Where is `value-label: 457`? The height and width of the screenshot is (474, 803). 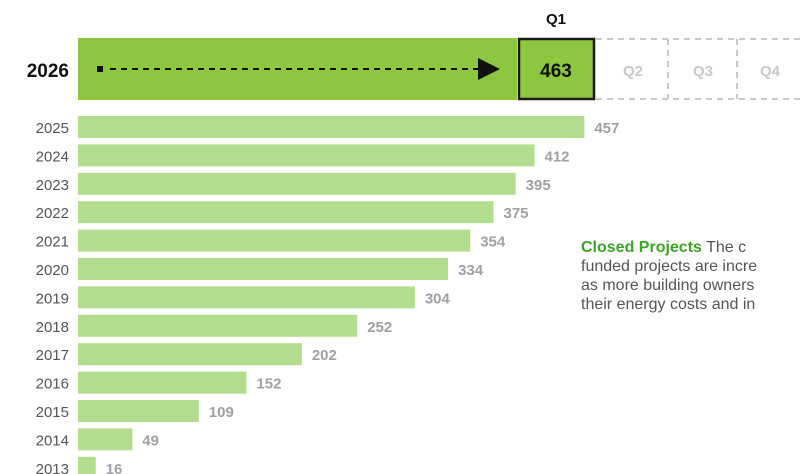
value-label: 457 is located at coordinates (606, 128).